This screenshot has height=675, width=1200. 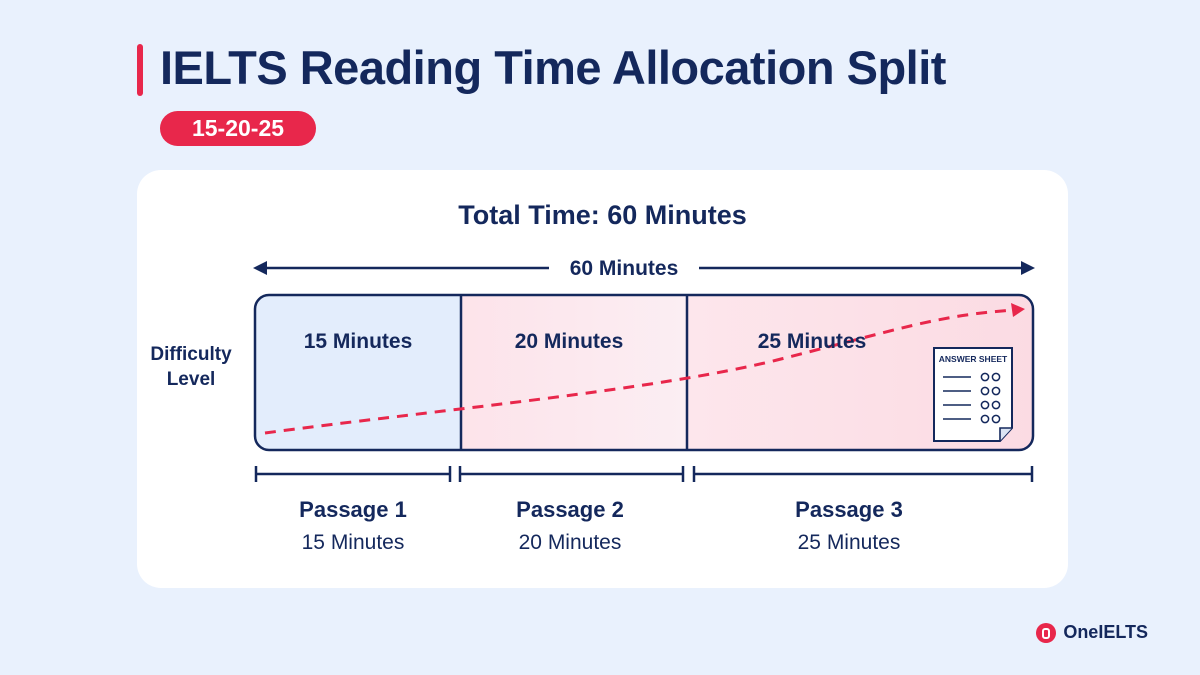 I want to click on title-accent-bar, so click(x=140, y=70).